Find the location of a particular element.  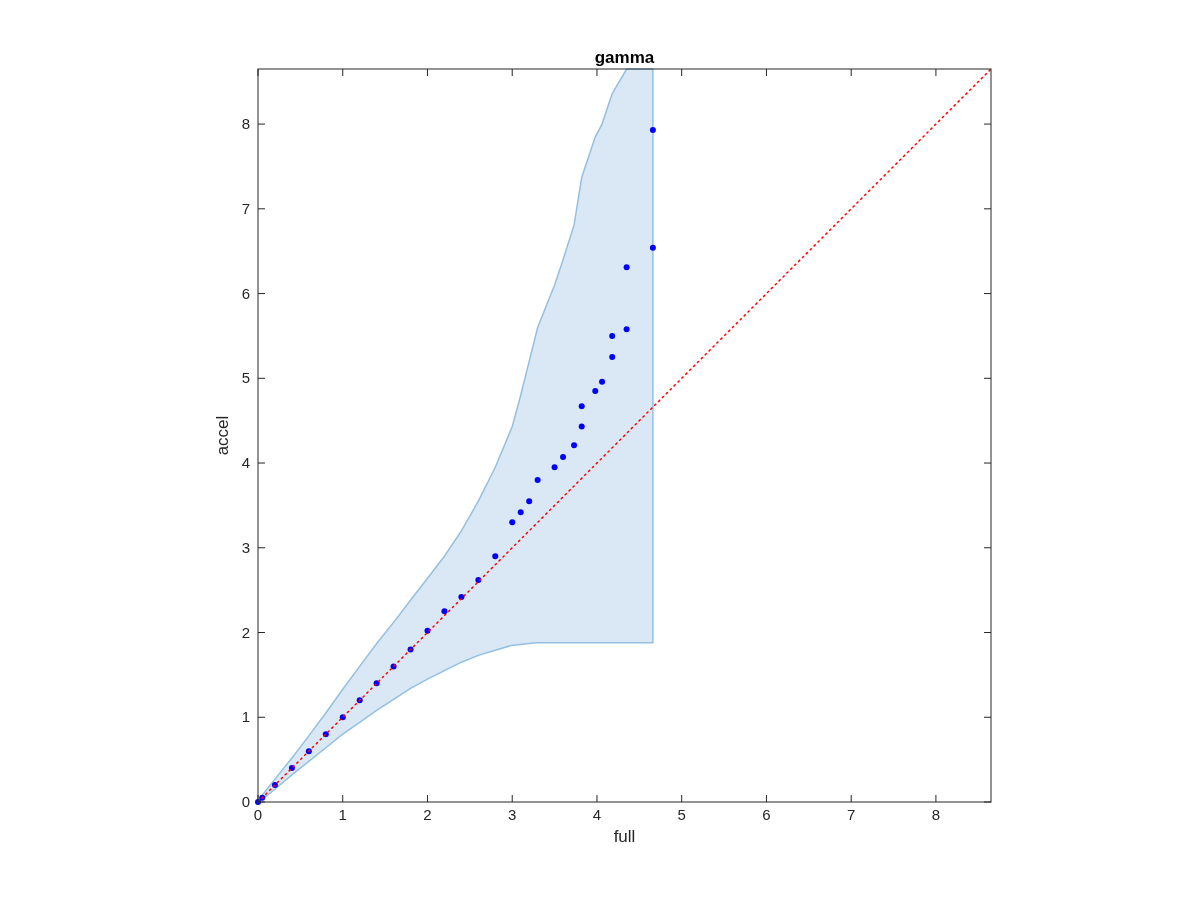

y-tick-label: 1 is located at coordinates (245, 717).